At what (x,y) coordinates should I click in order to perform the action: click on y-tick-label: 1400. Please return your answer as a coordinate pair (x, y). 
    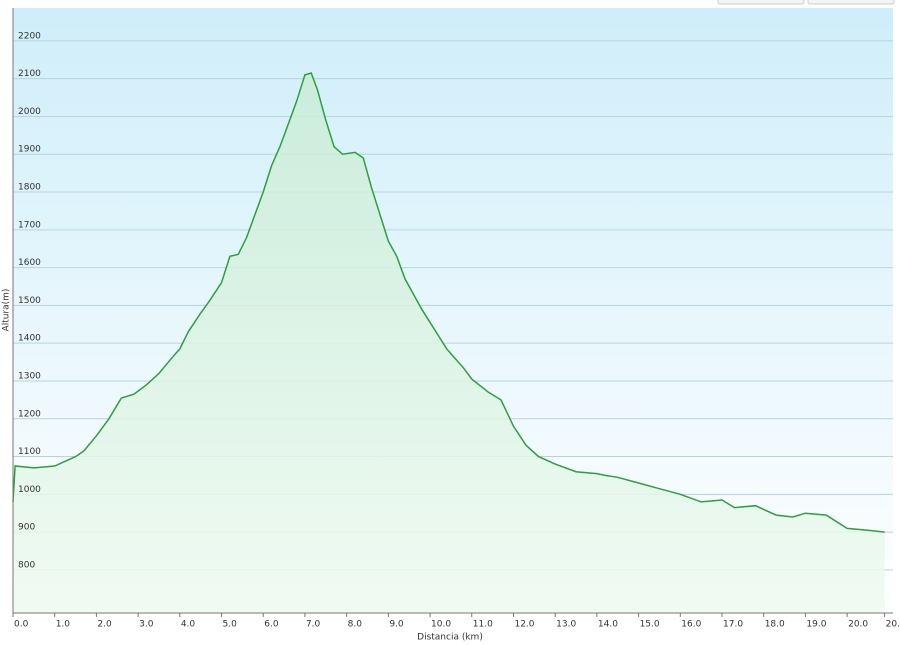
    Looking at the image, I should click on (29, 339).